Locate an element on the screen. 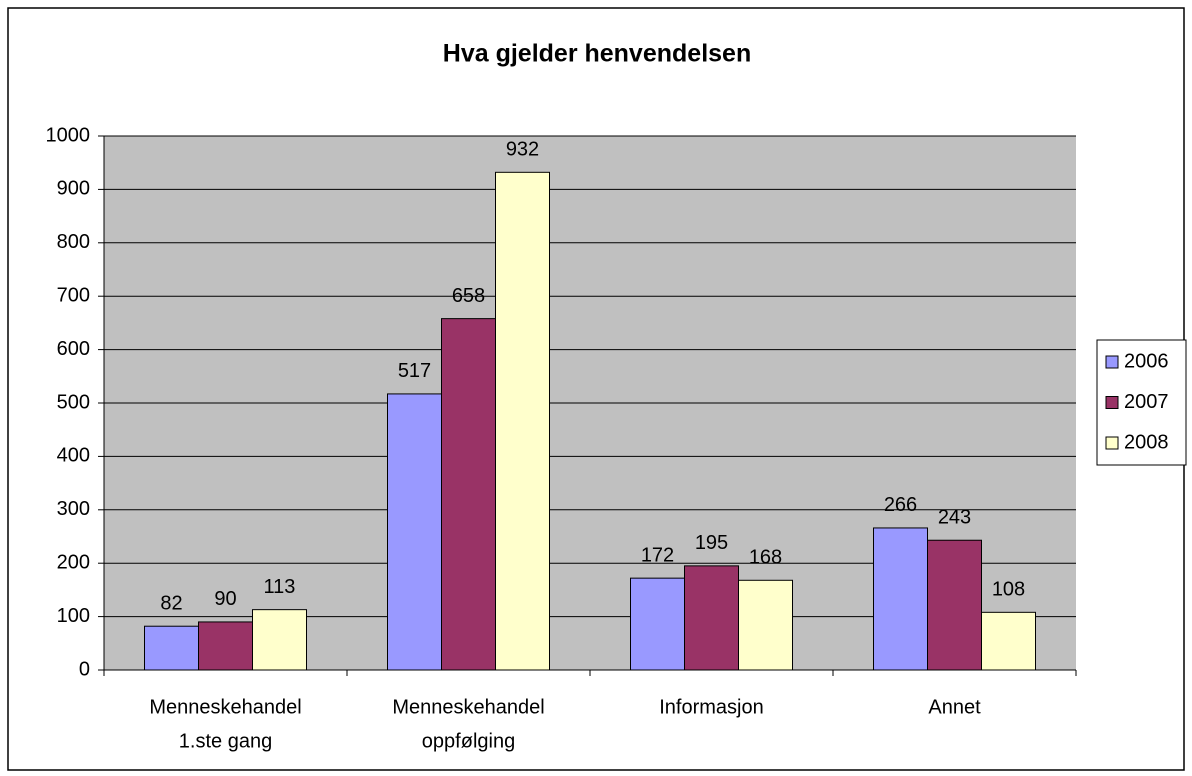 Image resolution: width=1192 pixels, height=776 pixels. y-tick-label: 900 is located at coordinates (73, 189).